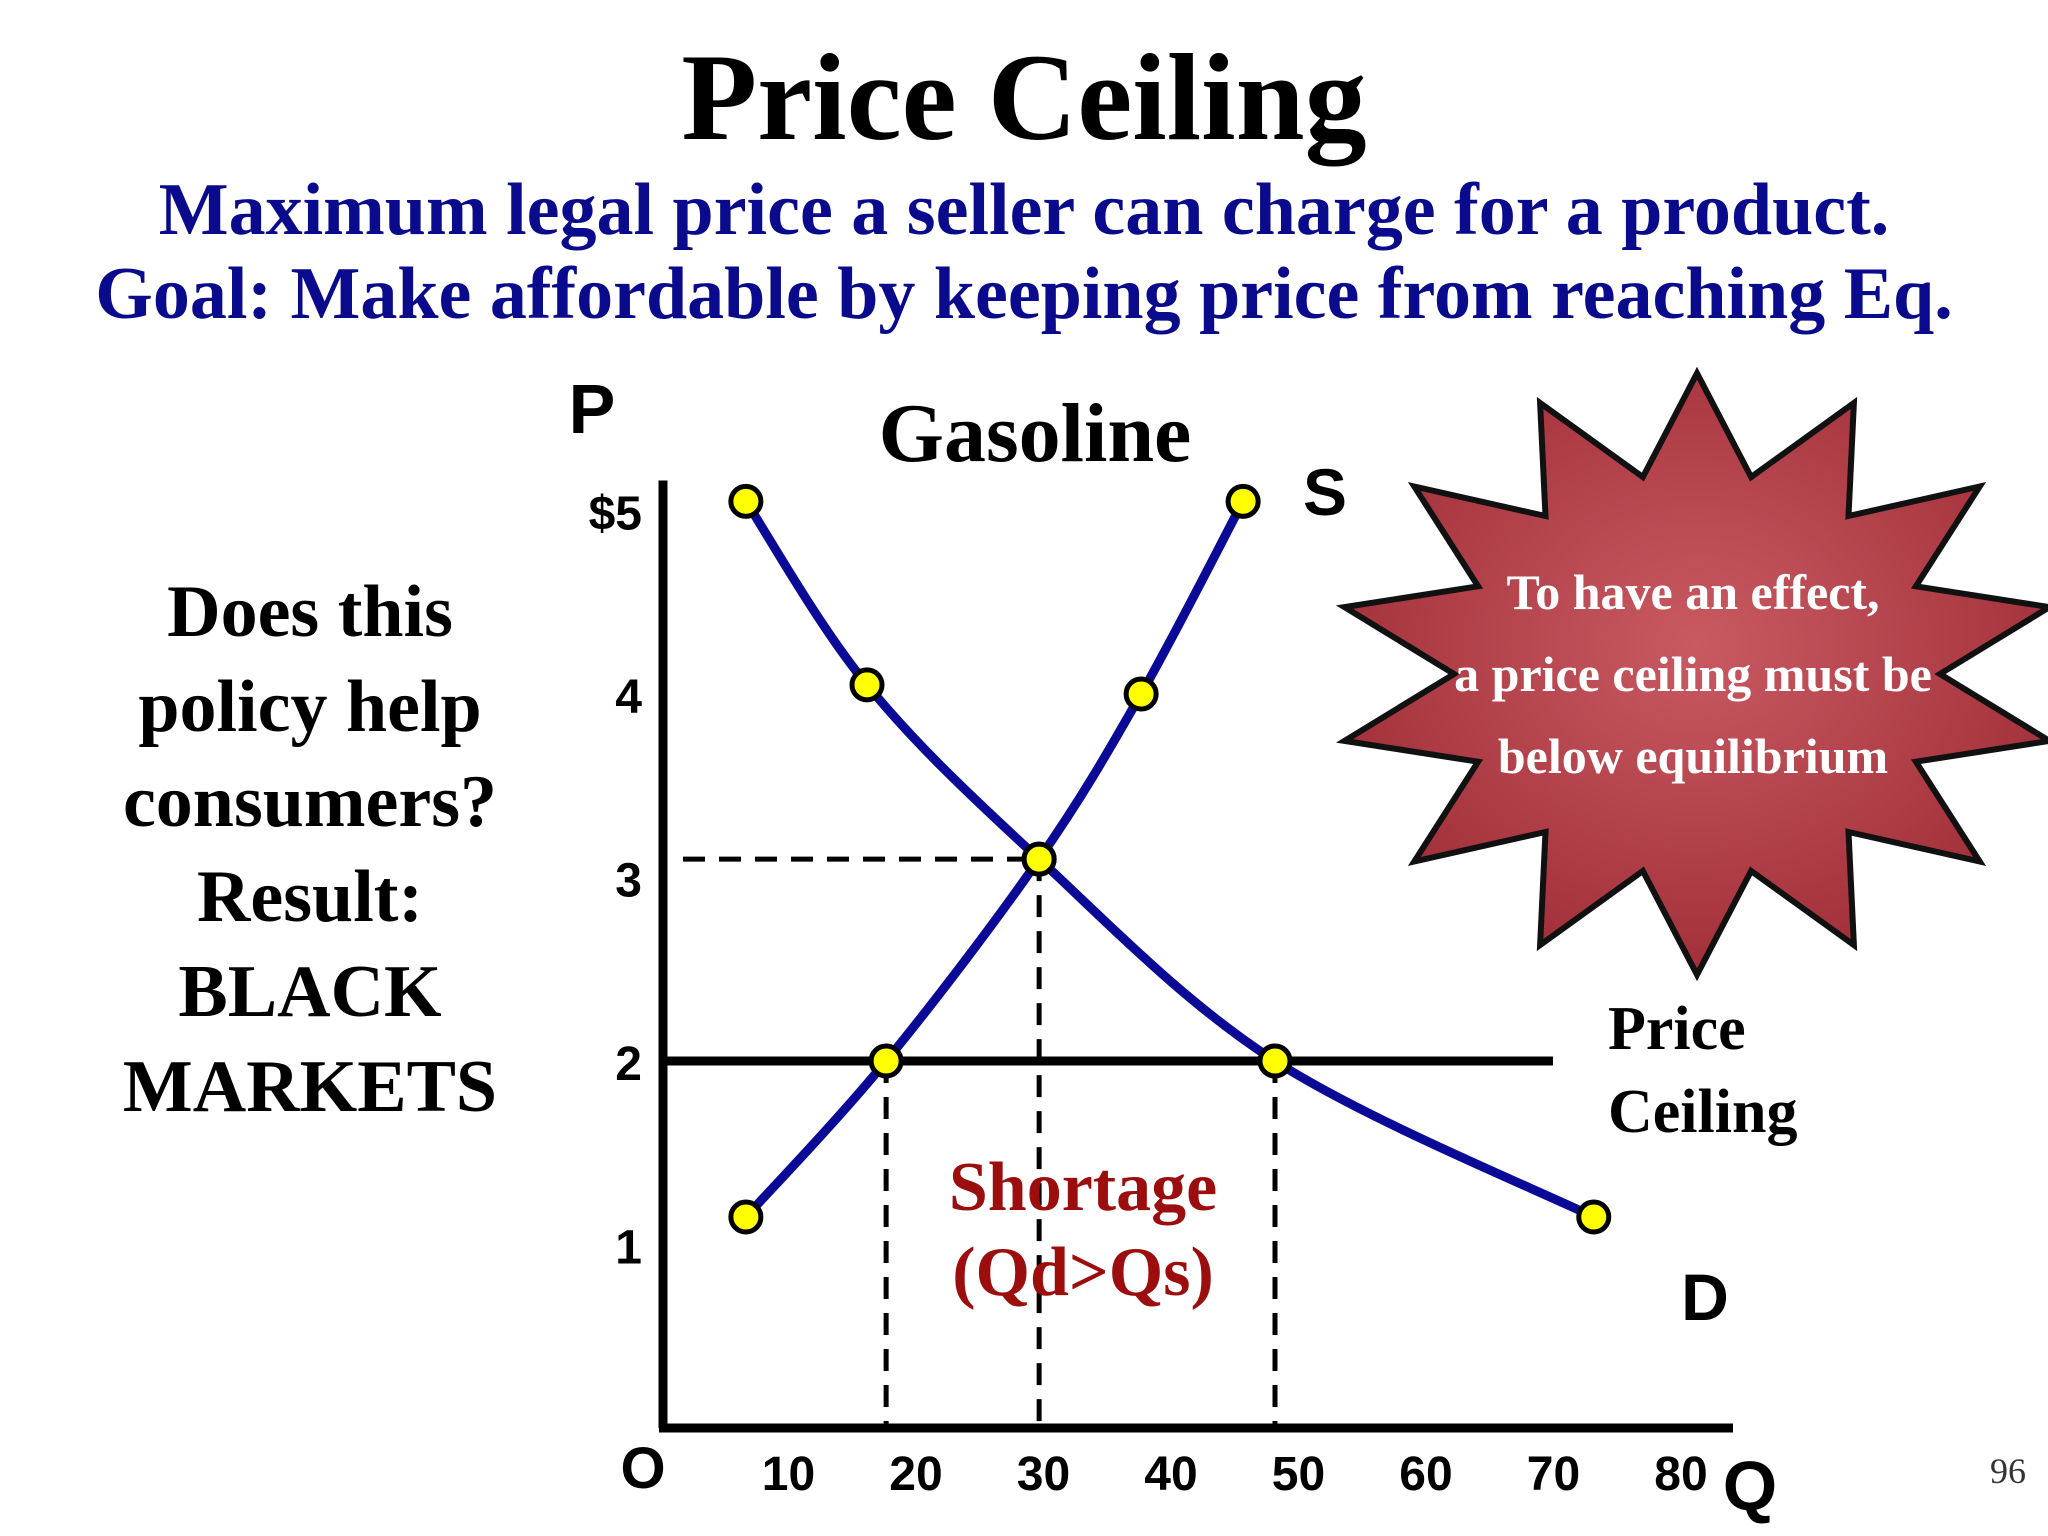 The image size is (2048, 1536). What do you see at coordinates (1170, 1474) in the screenshot?
I see `x-tick-label: 40` at bounding box center [1170, 1474].